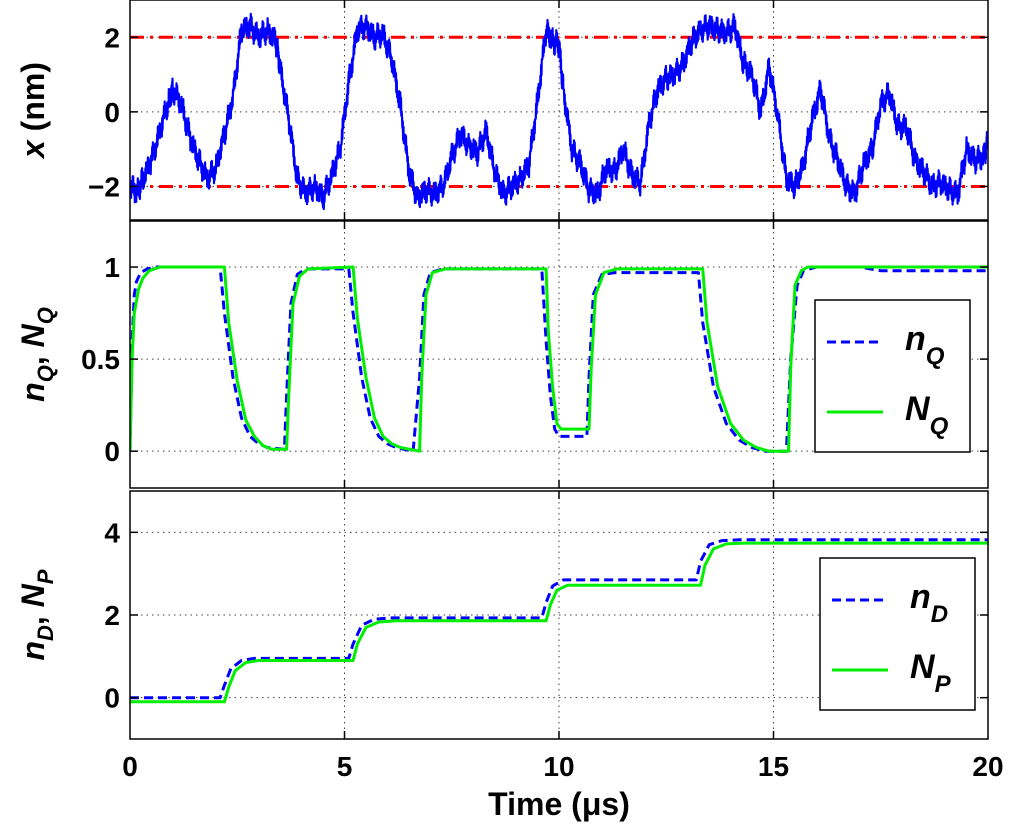 The image size is (1012, 838). Describe the element at coordinates (45, 576) in the screenshot. I see `y-label-subscript: P` at that location.